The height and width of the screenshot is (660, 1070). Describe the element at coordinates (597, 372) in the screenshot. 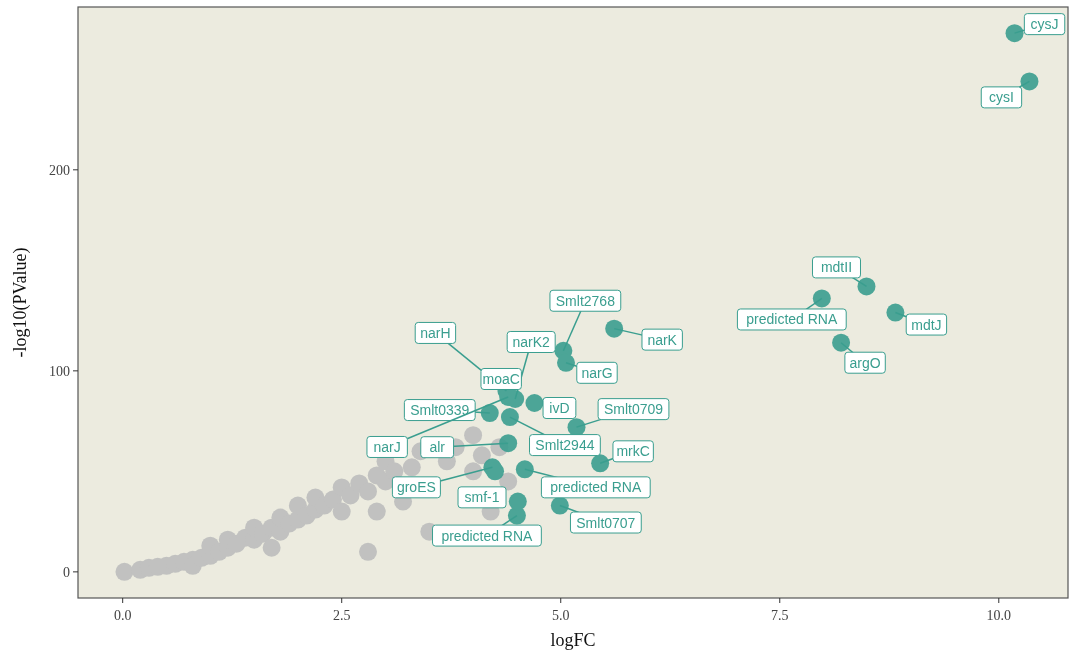

I see `annotation: narG` at that location.